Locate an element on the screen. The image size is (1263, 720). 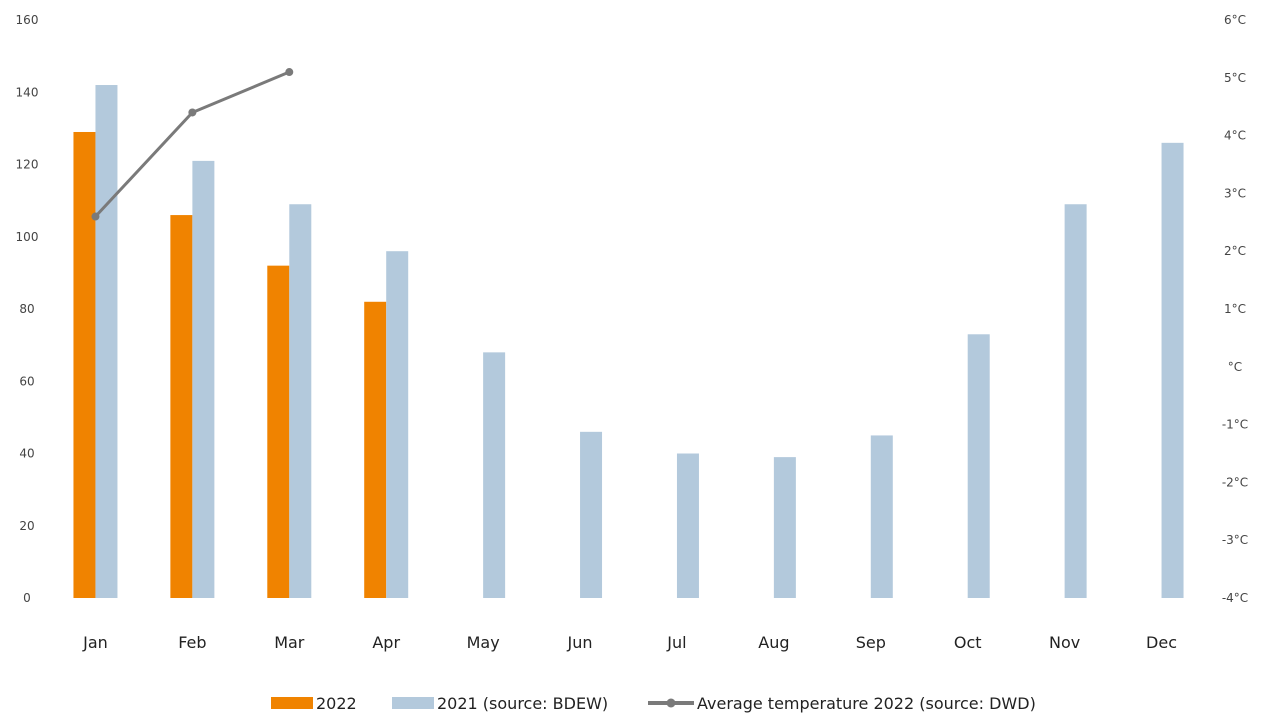
bar-2021-jul is located at coordinates (687, 525).